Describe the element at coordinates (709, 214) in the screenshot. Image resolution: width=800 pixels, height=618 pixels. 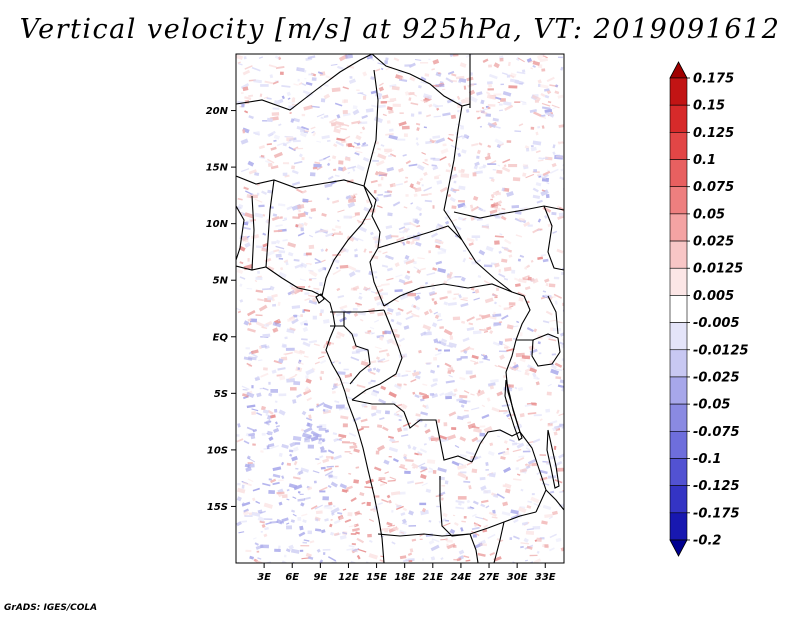
I see `colorbar-label: 0.05` at that location.